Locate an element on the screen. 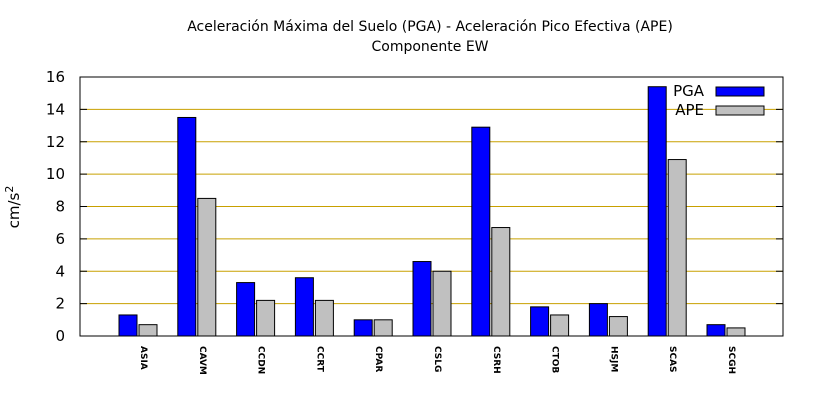  x-tick-label-asia: ASIA is located at coordinates (143, 358).